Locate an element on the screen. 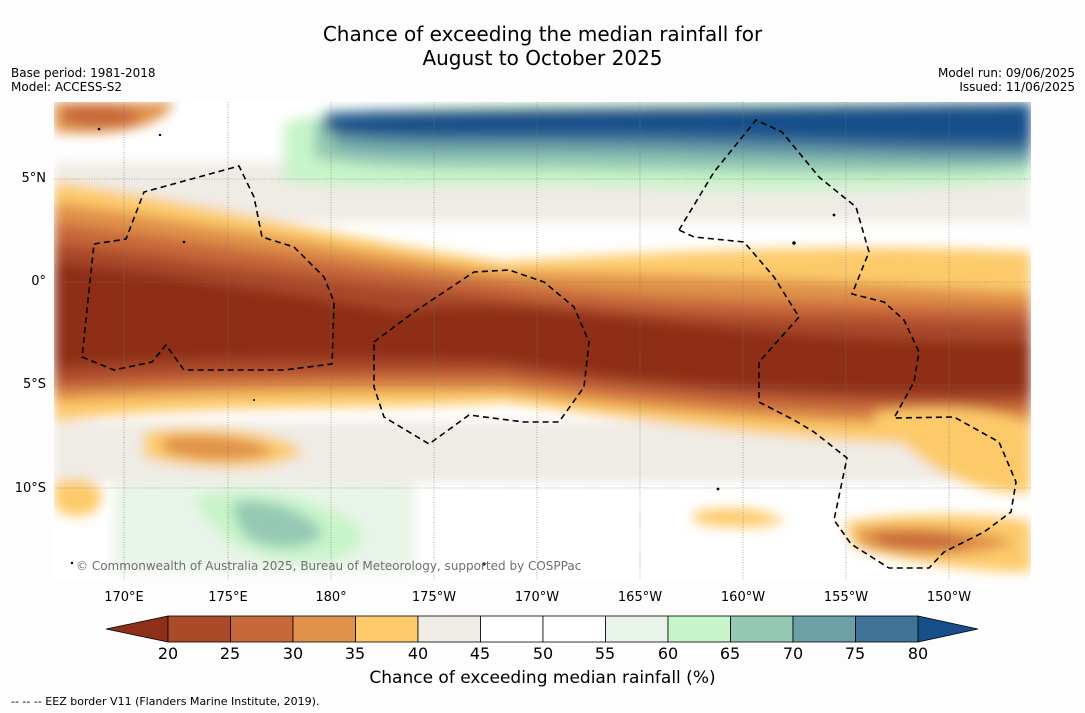 The width and height of the screenshot is (1085, 713). colorbar-extend-low is located at coordinates (137, 629).